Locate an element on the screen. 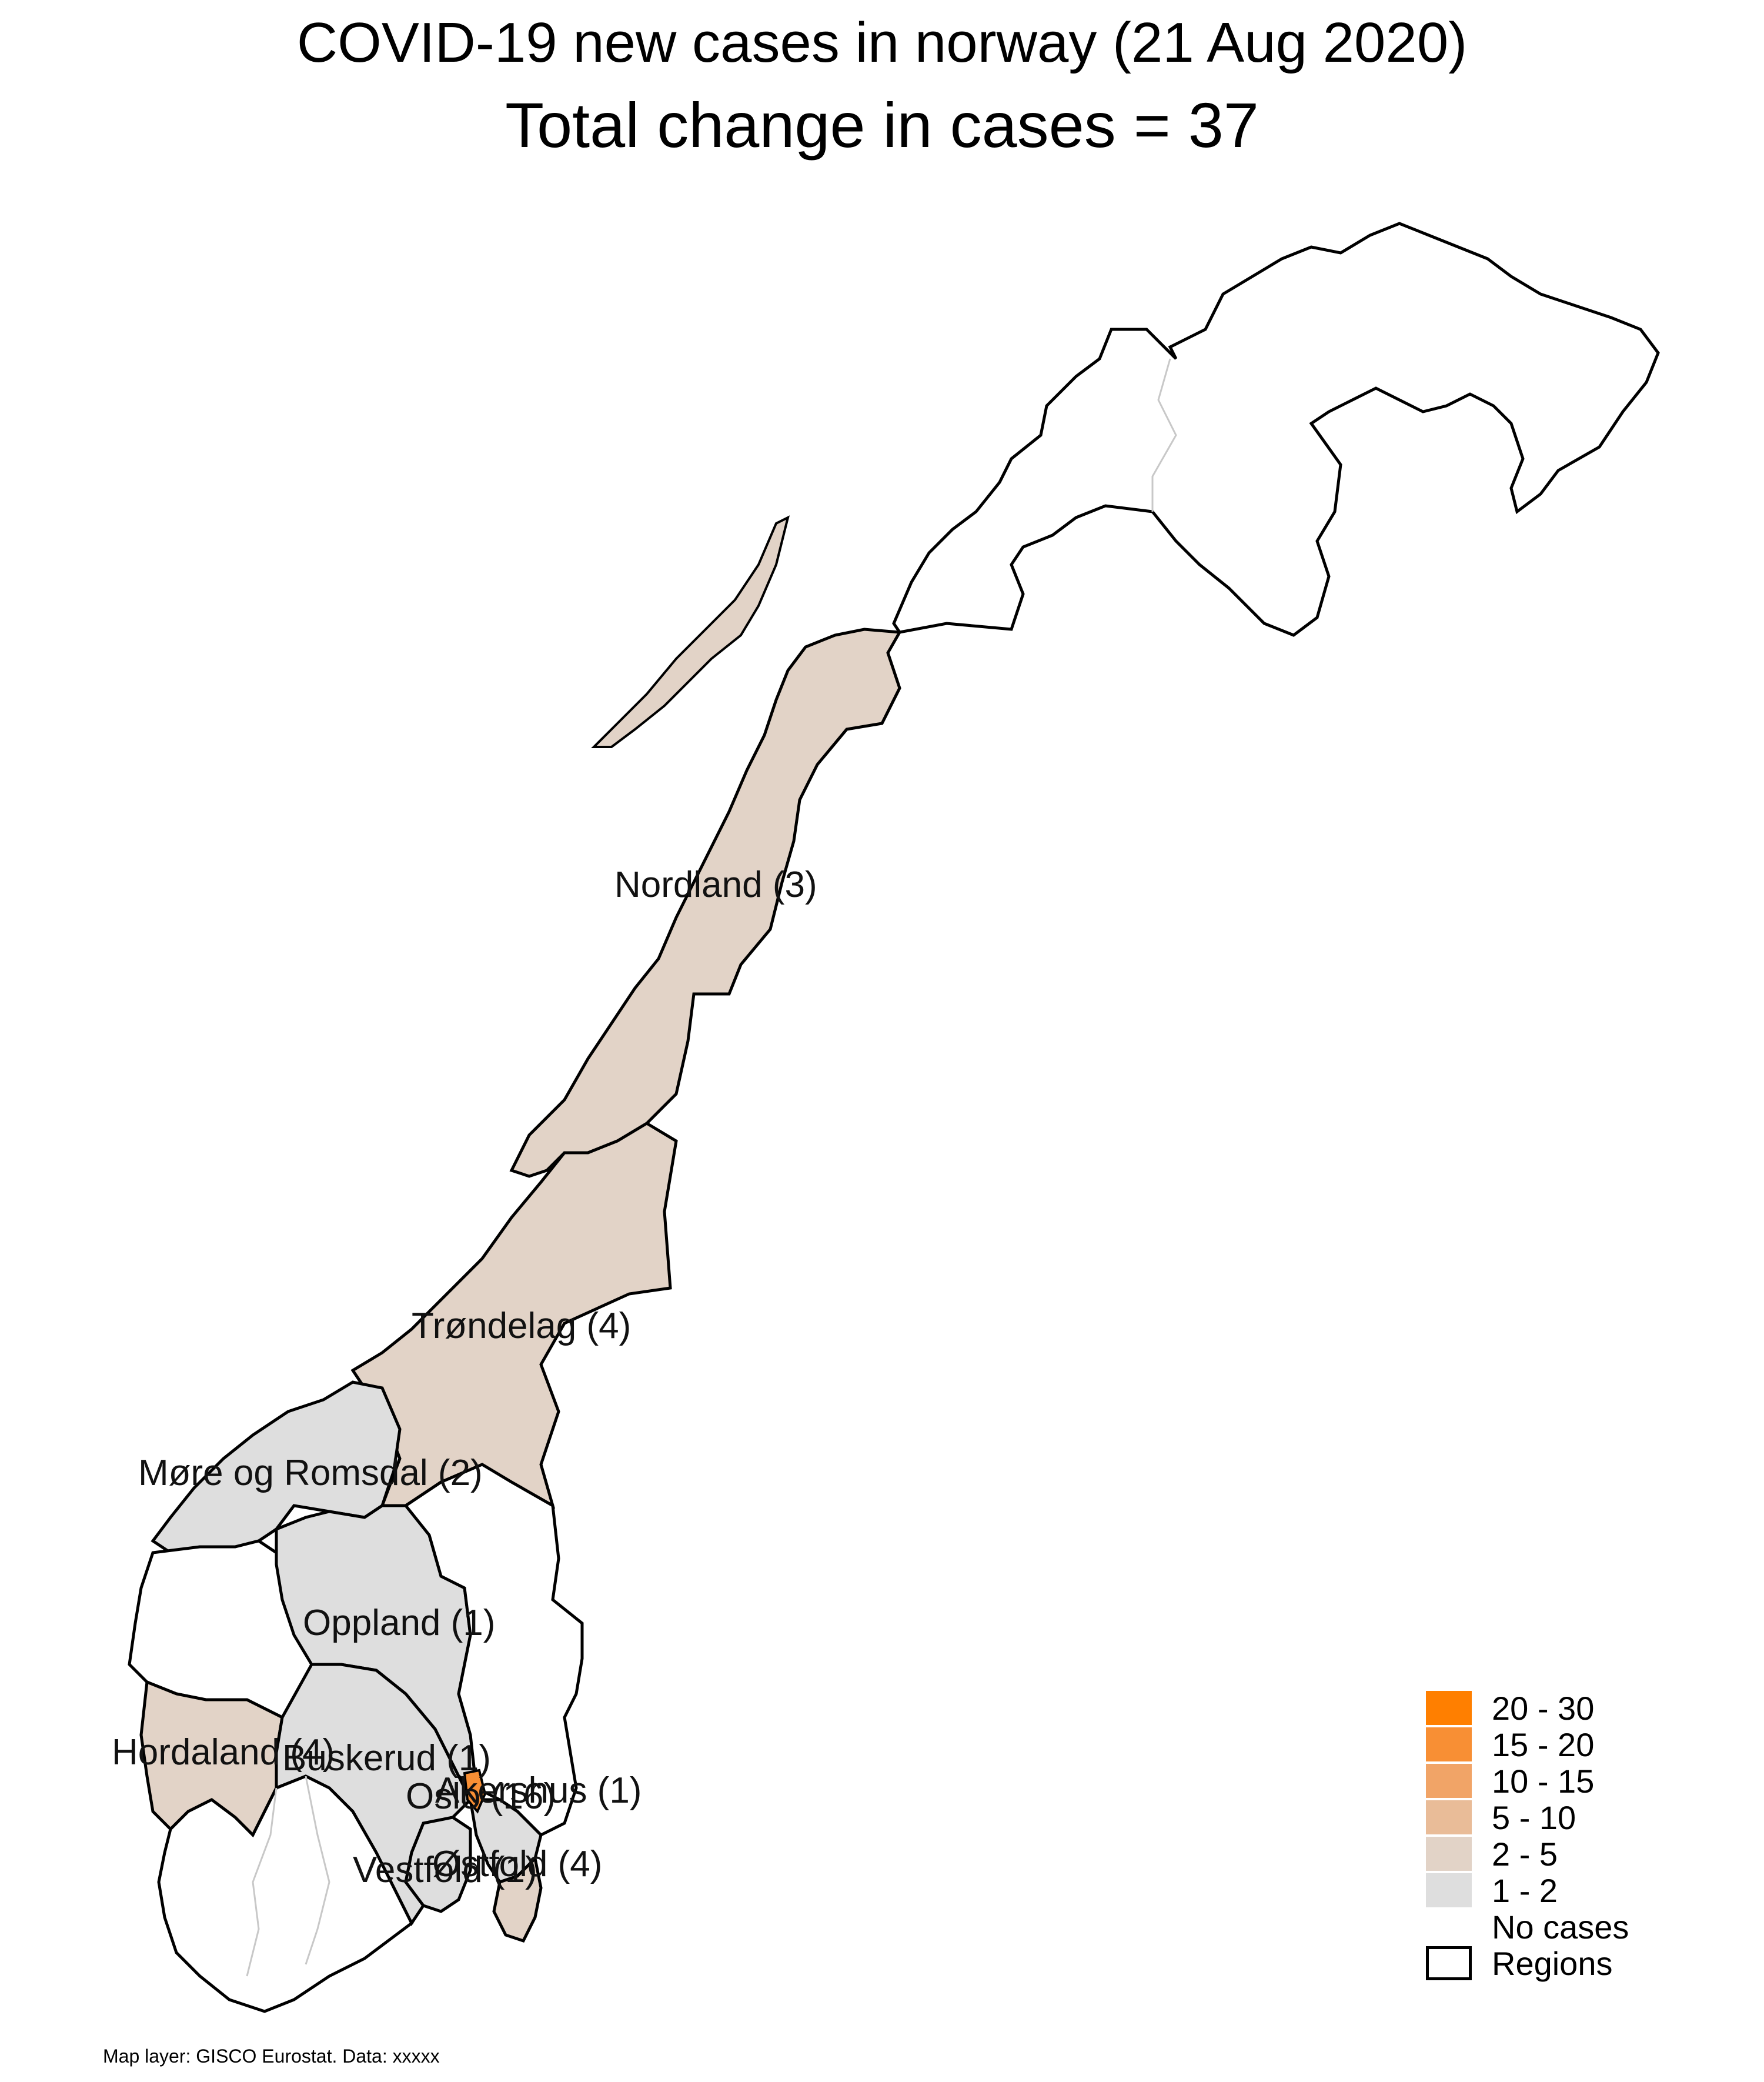 This screenshot has height=2082, width=1764. legend-item: Regions is located at coordinates (1543, 1964).